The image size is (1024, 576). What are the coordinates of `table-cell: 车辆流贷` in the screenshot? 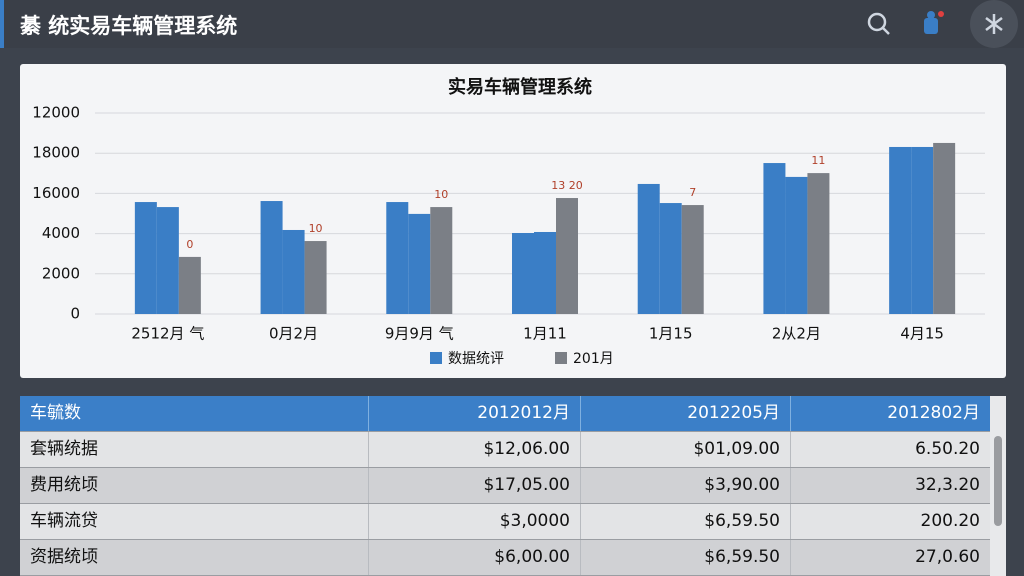 It's located at (64, 521).